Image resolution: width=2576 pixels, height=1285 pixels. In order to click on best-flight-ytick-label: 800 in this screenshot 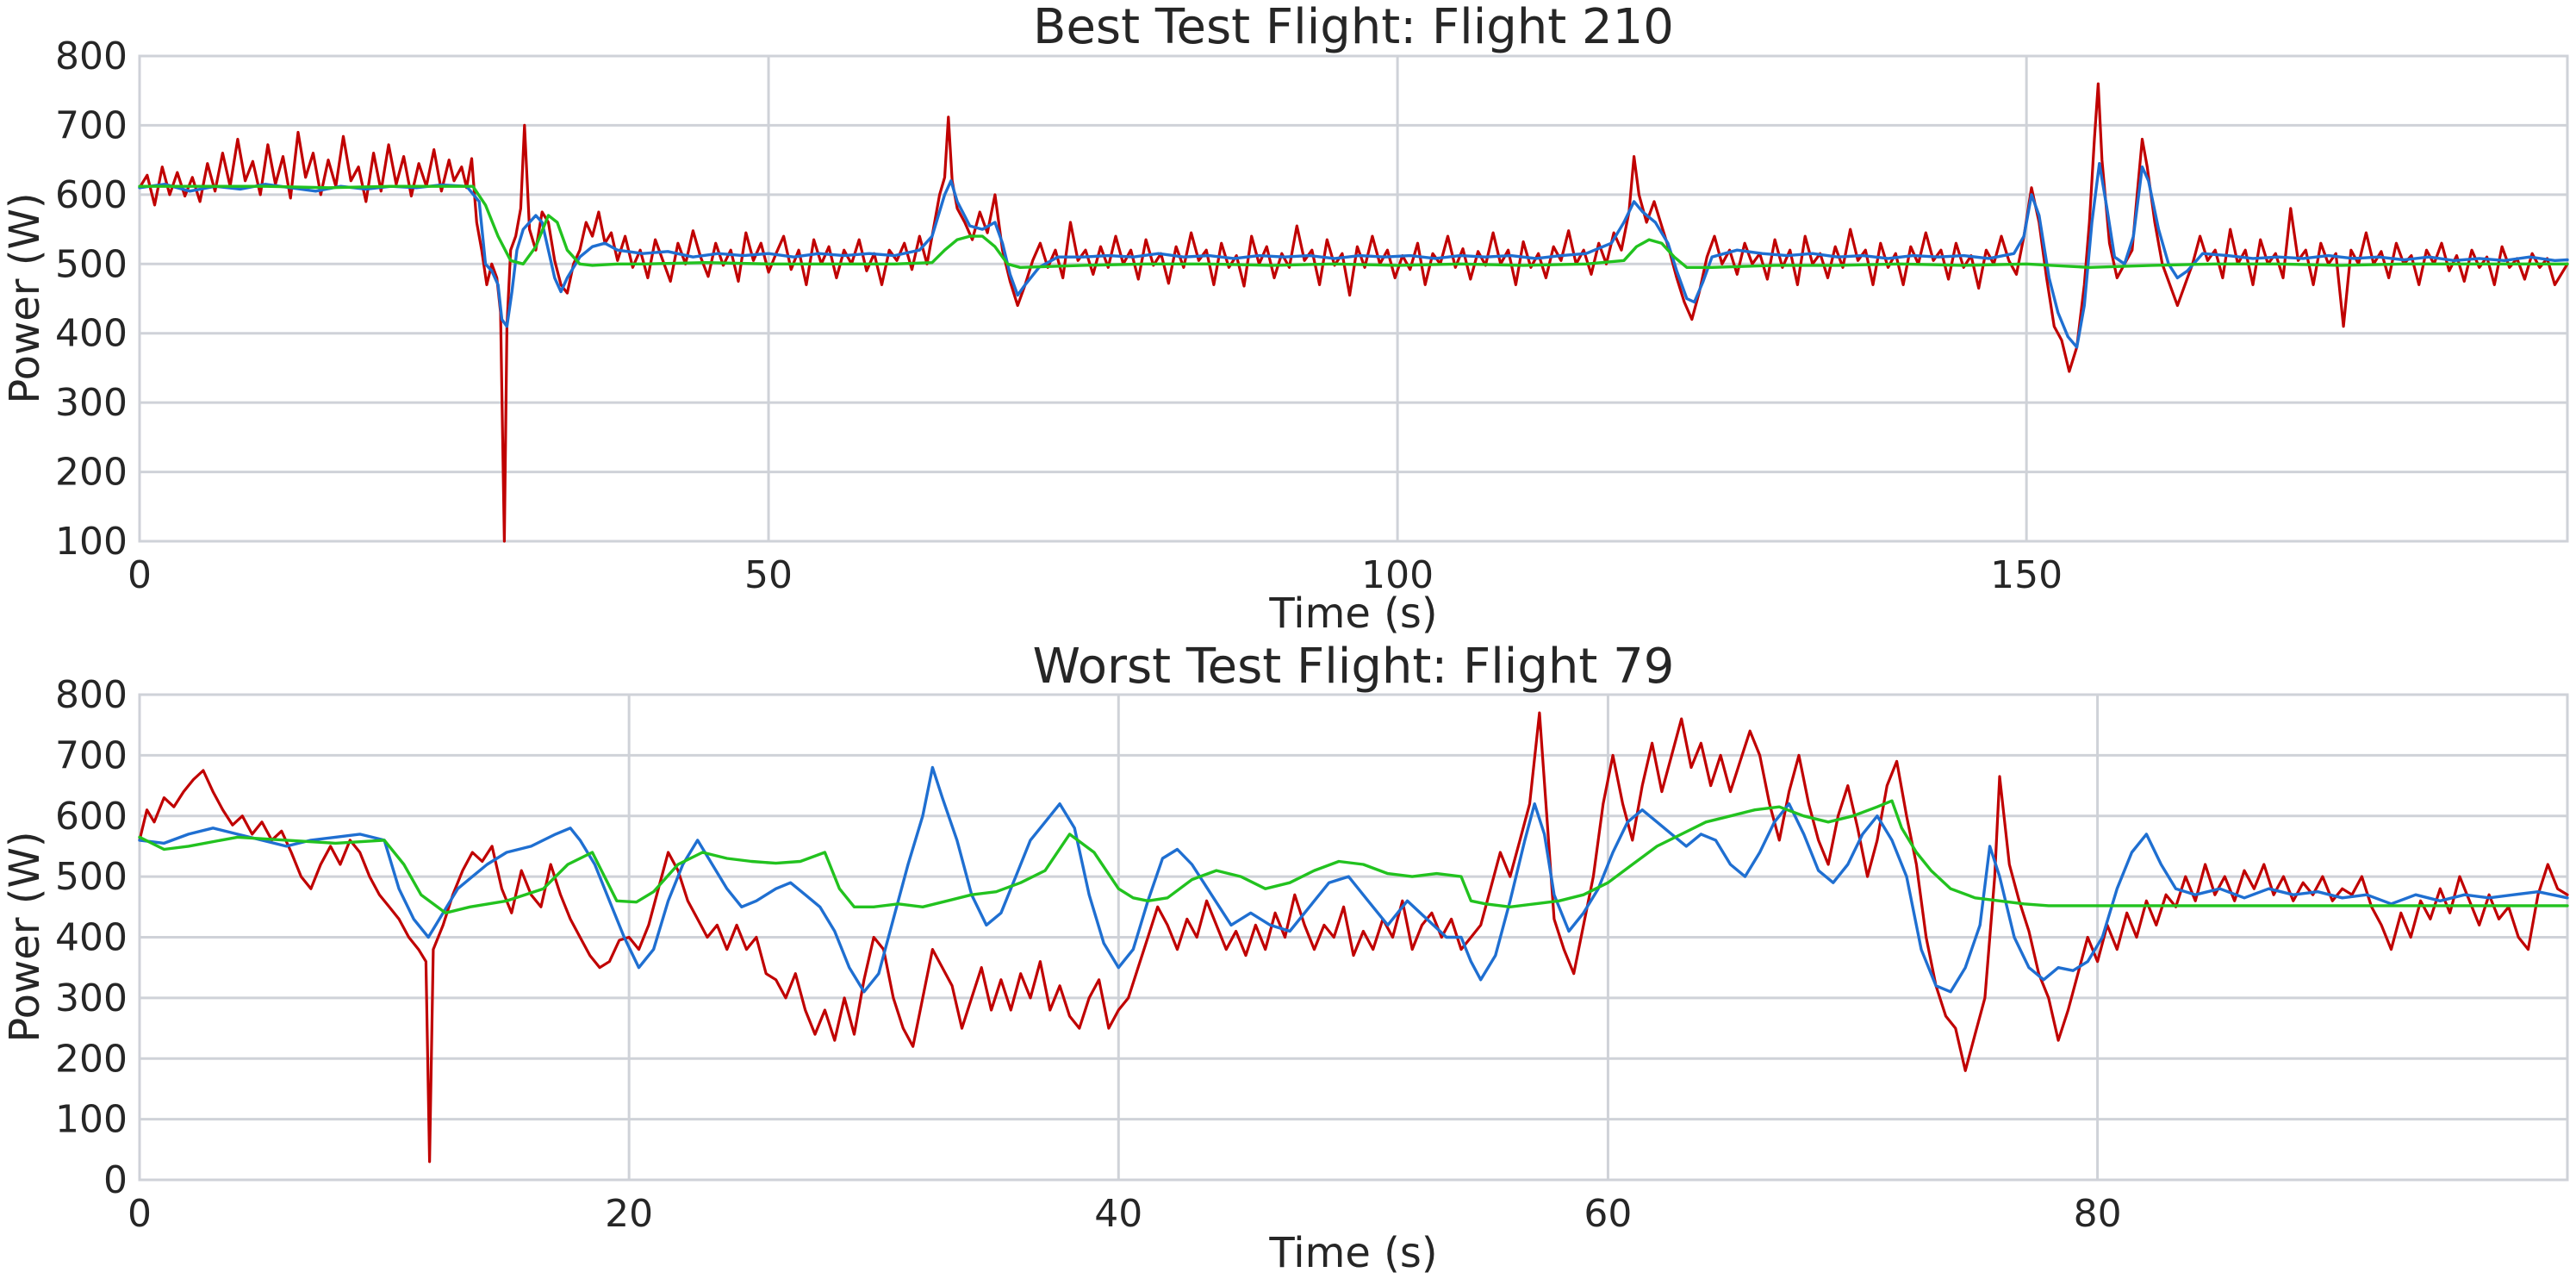, I will do `click(92, 56)`.